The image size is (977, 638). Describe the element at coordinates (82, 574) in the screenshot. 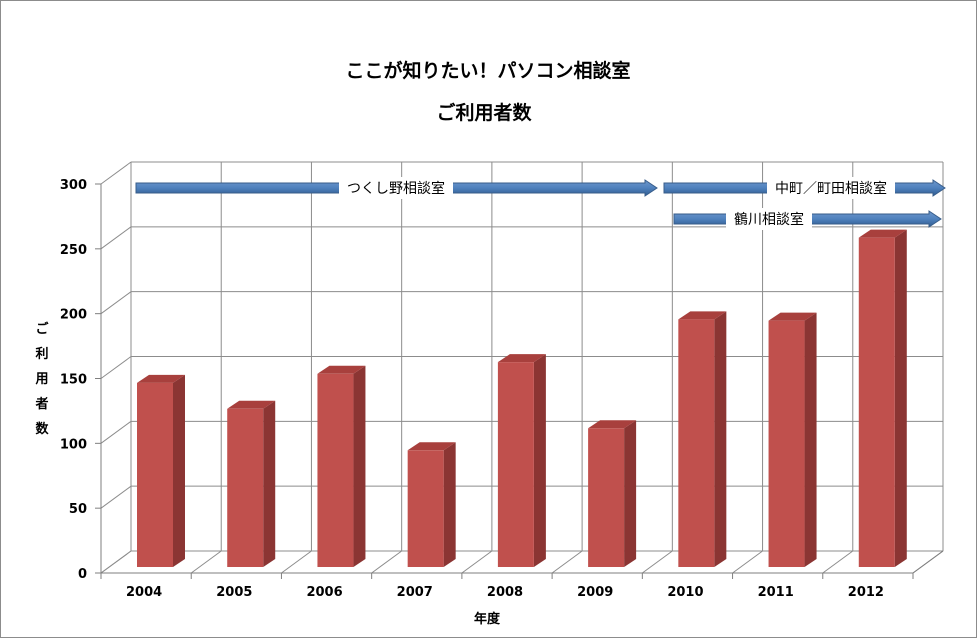

I see `y-tick-label: 0` at that location.